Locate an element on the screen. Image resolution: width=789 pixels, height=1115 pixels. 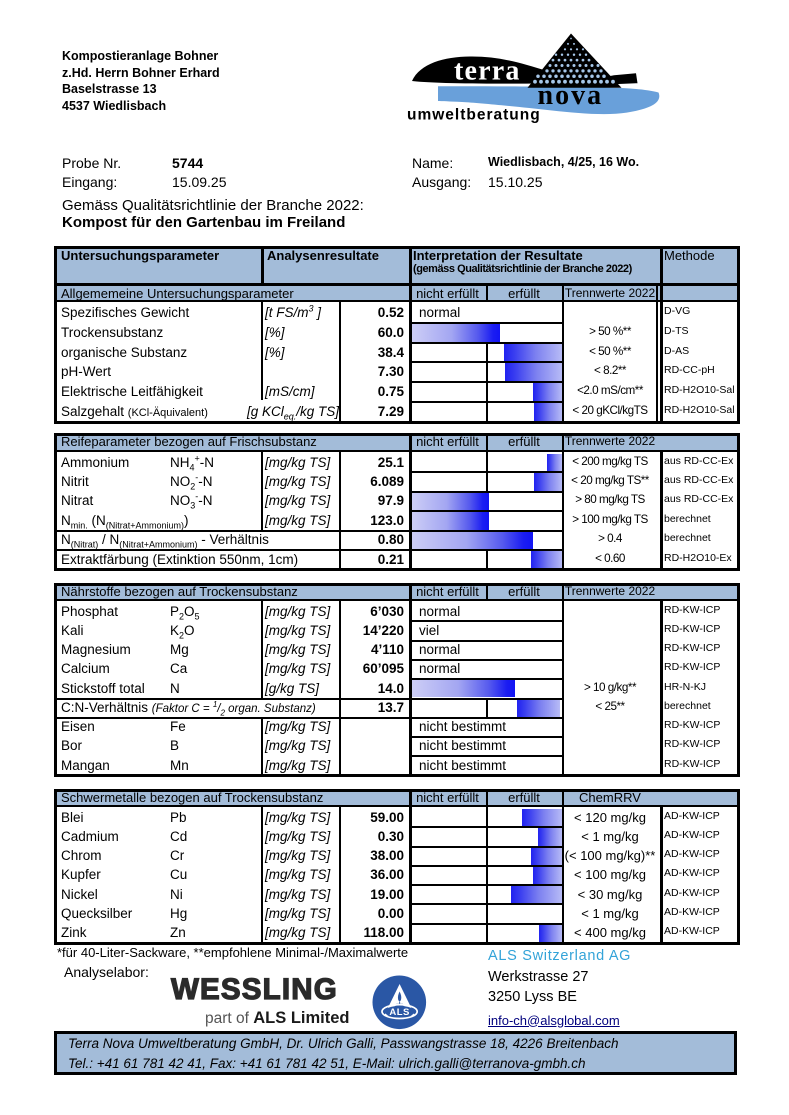
svg-text: nova is located at coordinates (571, 95).